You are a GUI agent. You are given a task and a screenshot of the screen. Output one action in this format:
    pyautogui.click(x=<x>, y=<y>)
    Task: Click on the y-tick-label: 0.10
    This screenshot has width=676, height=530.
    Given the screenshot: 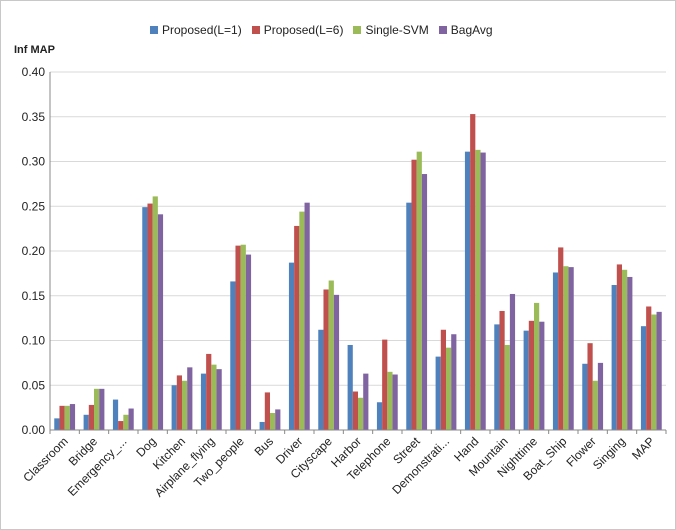 What is the action you would take?
    pyautogui.click(x=34, y=341)
    